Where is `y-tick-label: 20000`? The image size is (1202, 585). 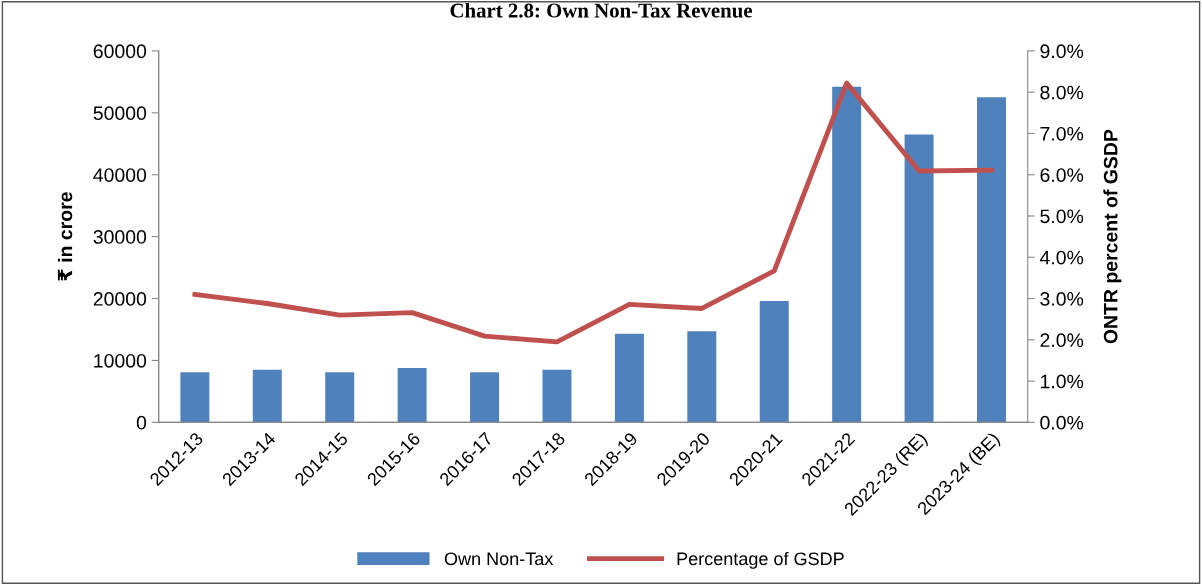
y-tick-label: 20000 is located at coordinates (120, 299).